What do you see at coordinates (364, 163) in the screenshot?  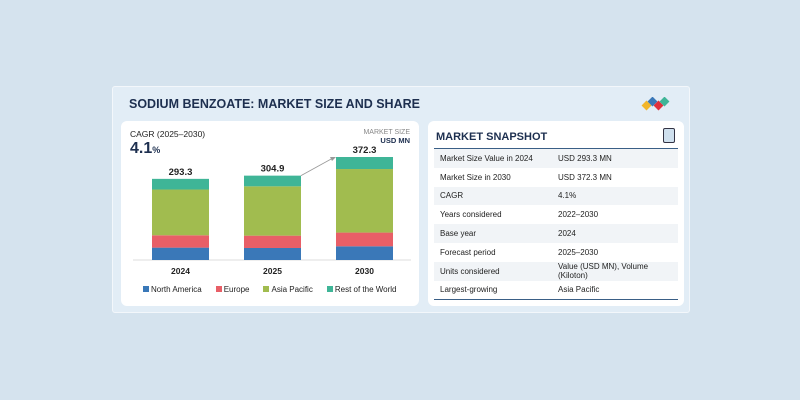 I see `bar-segment-rest-of-the-world-2030` at bounding box center [364, 163].